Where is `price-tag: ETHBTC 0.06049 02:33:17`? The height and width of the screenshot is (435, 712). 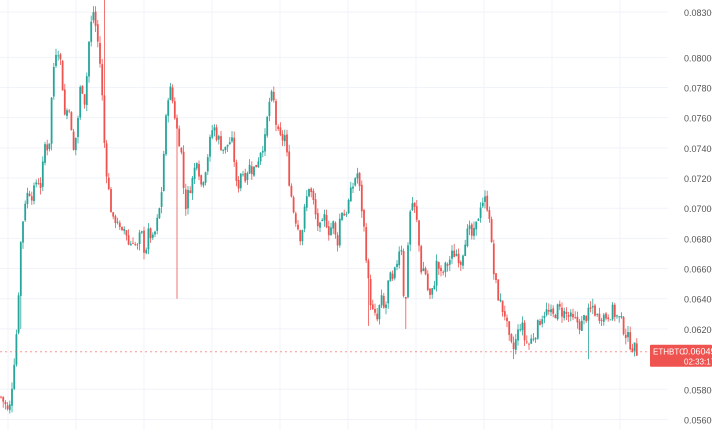
price-tag: ETHBTC 0.06049 02:33:17 is located at coordinates (681, 355).